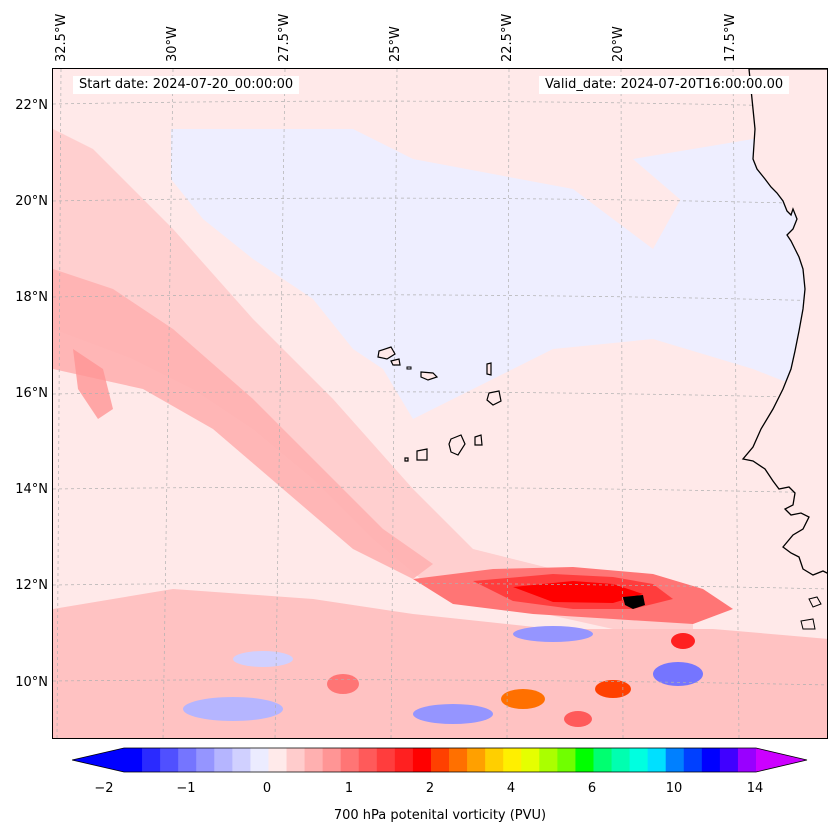  What do you see at coordinates (172, 44) in the screenshot?
I see `longitude-label: 30°W` at bounding box center [172, 44].